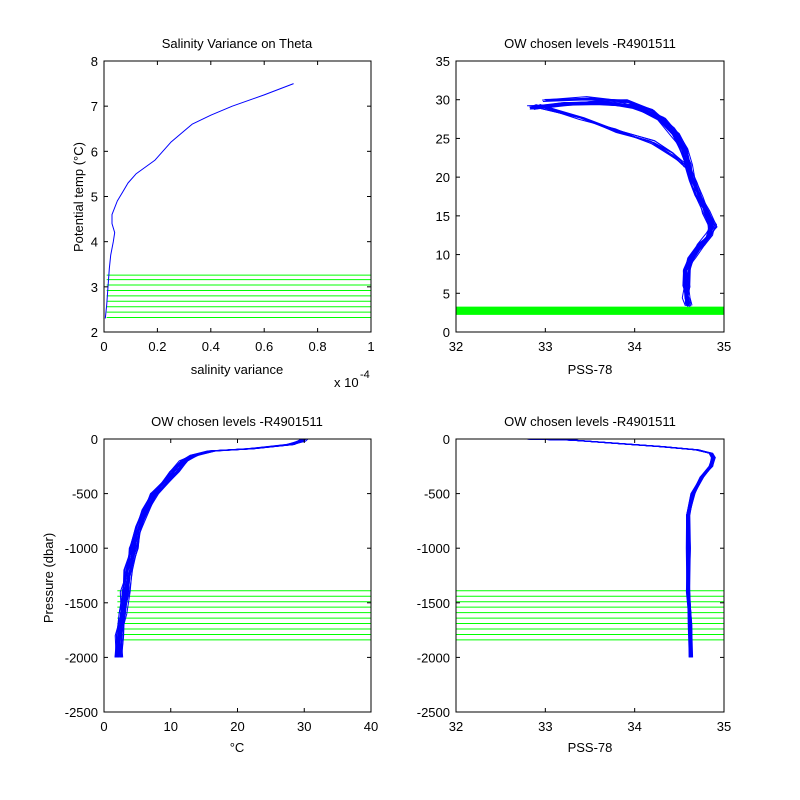 This screenshot has height=800, width=800. Describe the element at coordinates (371, 726) in the screenshot. I see `x-tick-label: 40` at that location.